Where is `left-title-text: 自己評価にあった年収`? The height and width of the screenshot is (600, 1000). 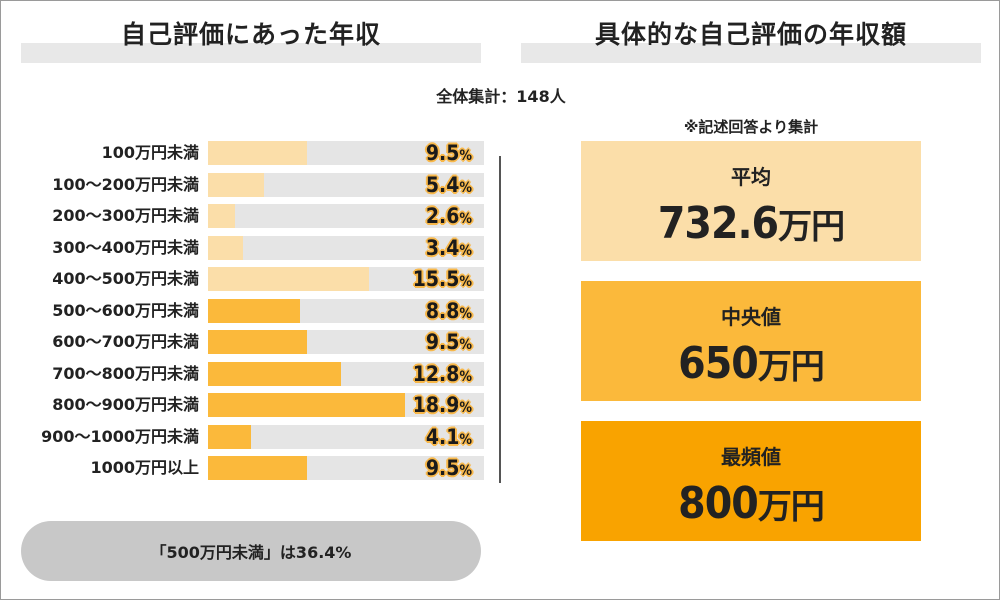 left-title-text: 自己評価にあった年収 is located at coordinates (250, 34).